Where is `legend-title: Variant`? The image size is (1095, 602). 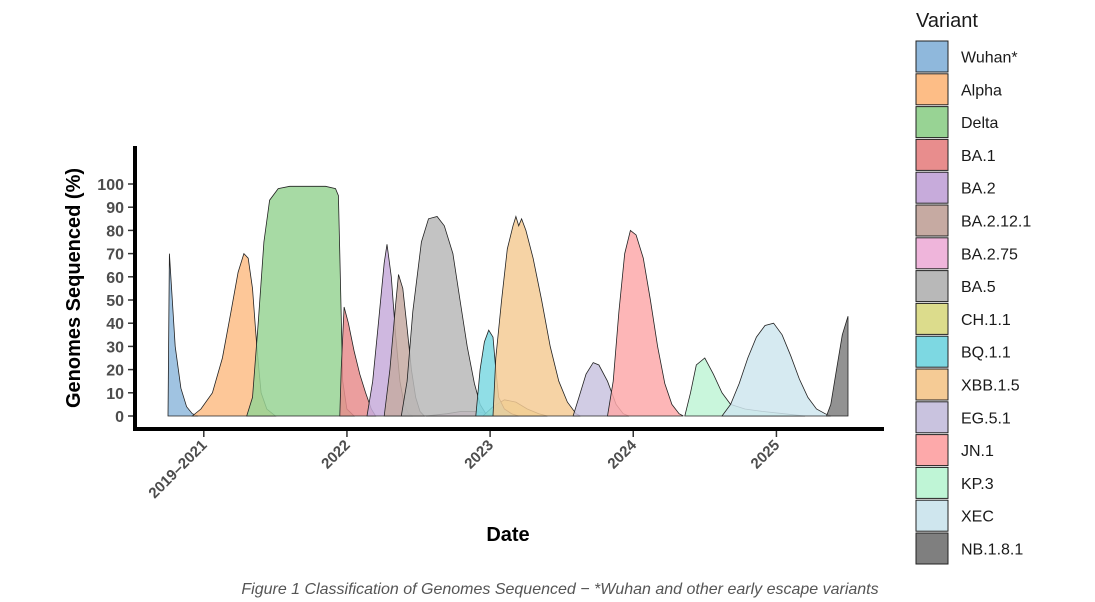 legend-title: Variant is located at coordinates (947, 21).